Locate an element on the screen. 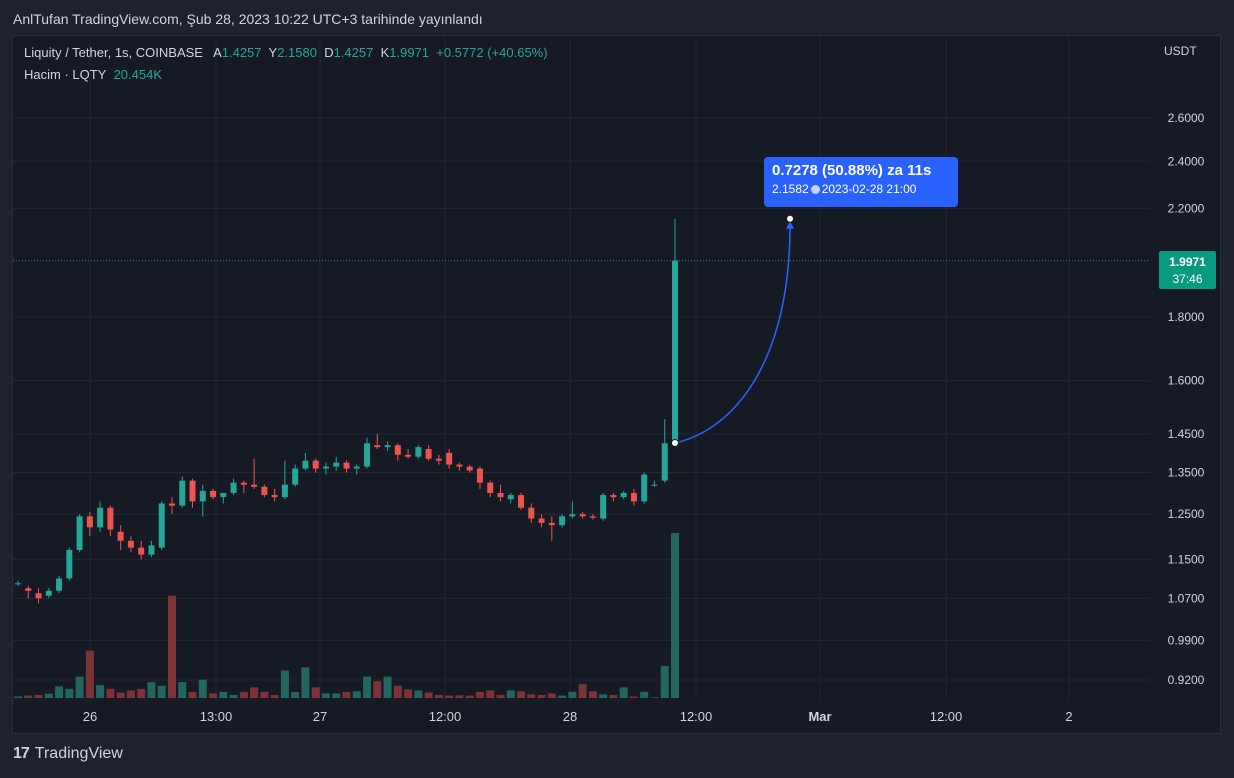 The width and height of the screenshot is (1234, 778). measure-arrow is located at coordinates (732, 331).